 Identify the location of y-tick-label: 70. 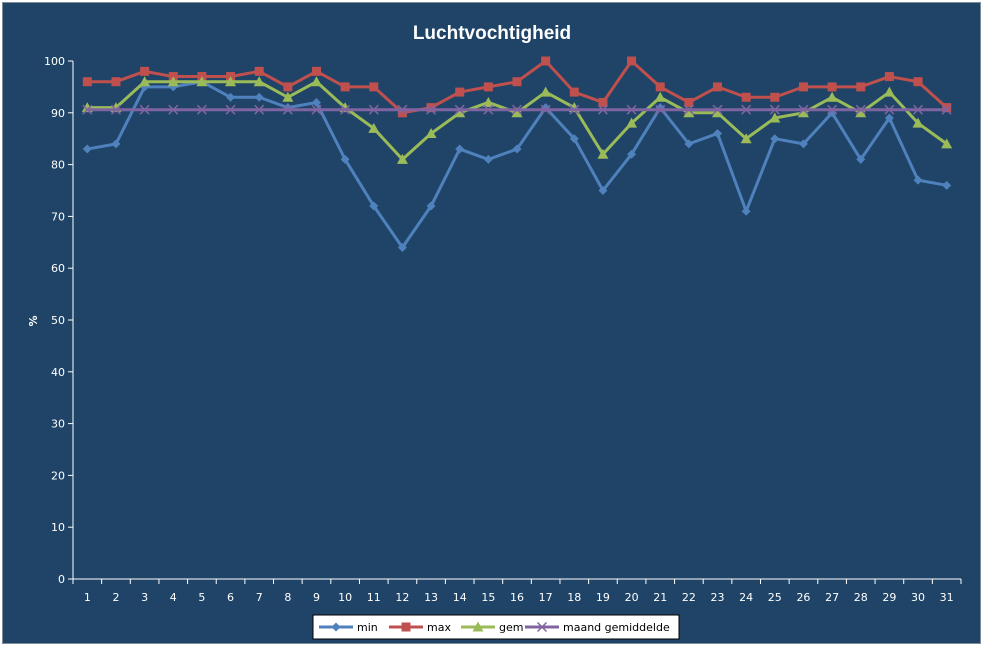
(58, 216).